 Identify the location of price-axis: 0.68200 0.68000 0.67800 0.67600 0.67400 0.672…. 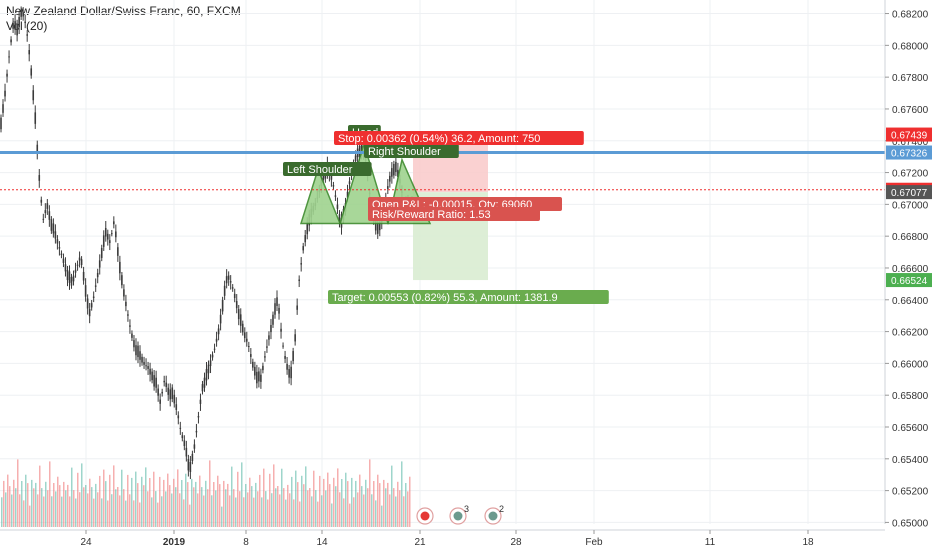
(908, 264).